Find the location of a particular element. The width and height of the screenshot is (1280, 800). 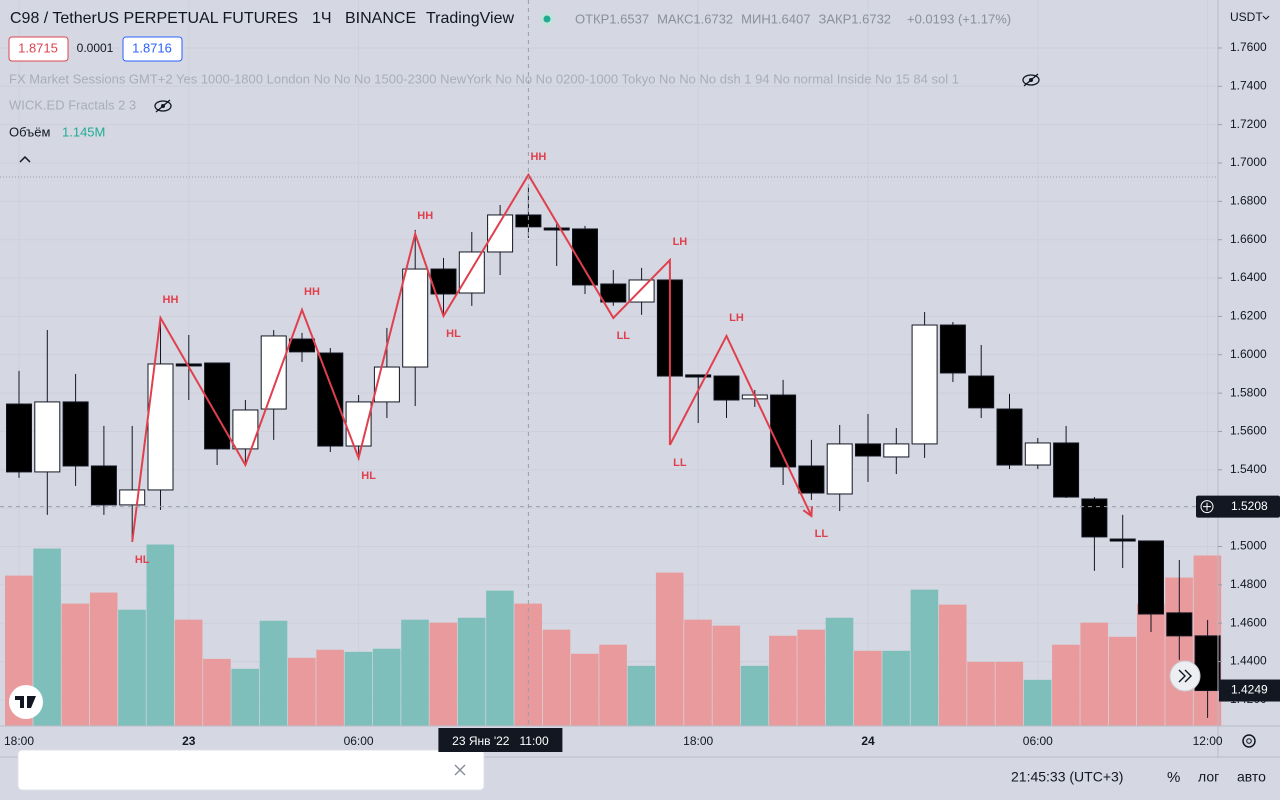

clock: 21:45:33 (UTC+3) is located at coordinates (1067, 777).